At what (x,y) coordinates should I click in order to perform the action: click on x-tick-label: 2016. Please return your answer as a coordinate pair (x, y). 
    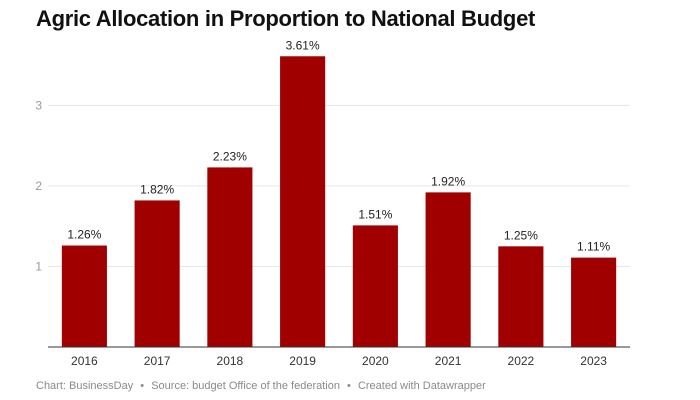
    Looking at the image, I should click on (84, 361).